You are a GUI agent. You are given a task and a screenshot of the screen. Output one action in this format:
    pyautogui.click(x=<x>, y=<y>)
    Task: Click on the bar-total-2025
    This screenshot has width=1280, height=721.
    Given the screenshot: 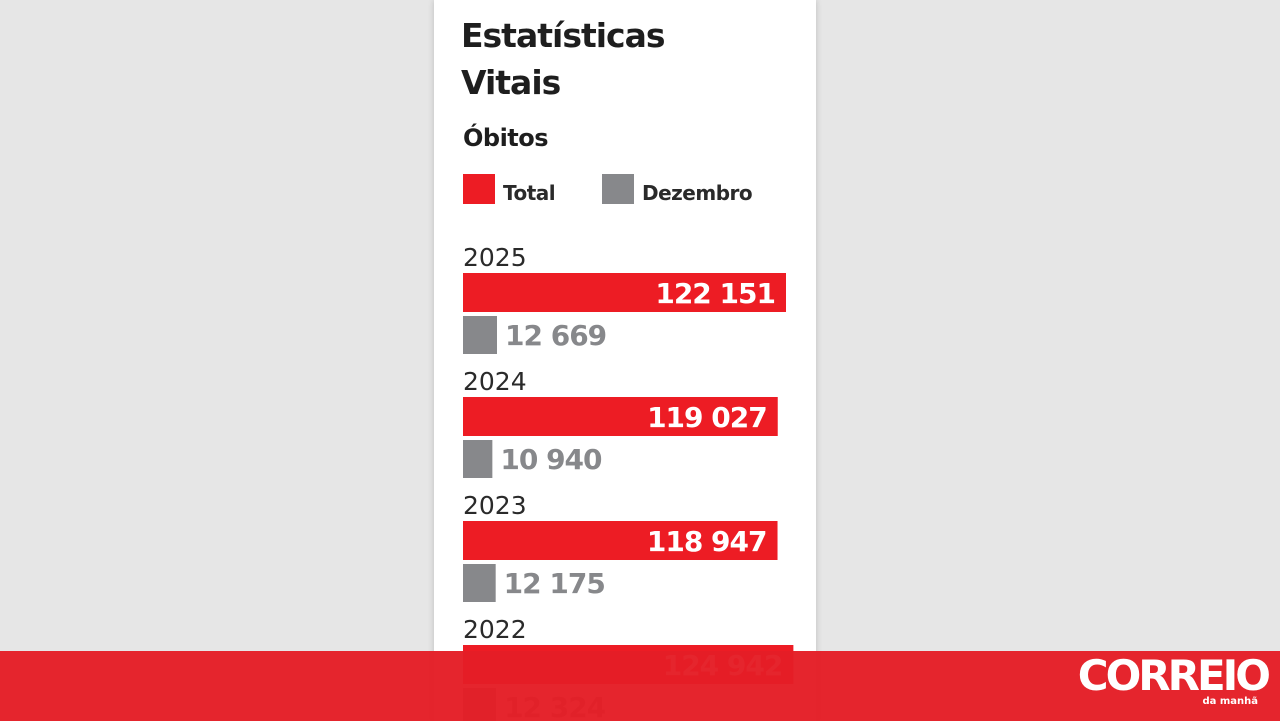 What is the action you would take?
    pyautogui.click(x=624, y=292)
    